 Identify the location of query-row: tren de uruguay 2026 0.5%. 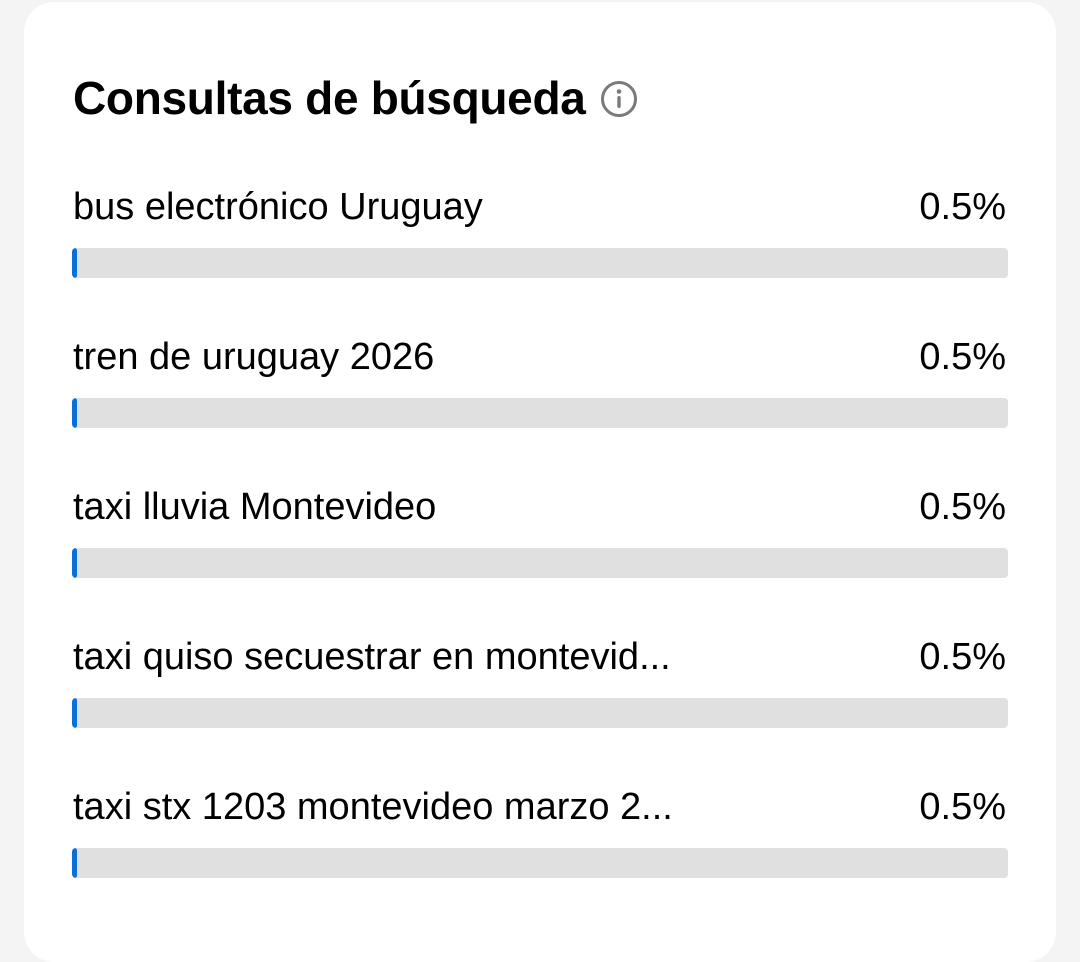
(540, 397).